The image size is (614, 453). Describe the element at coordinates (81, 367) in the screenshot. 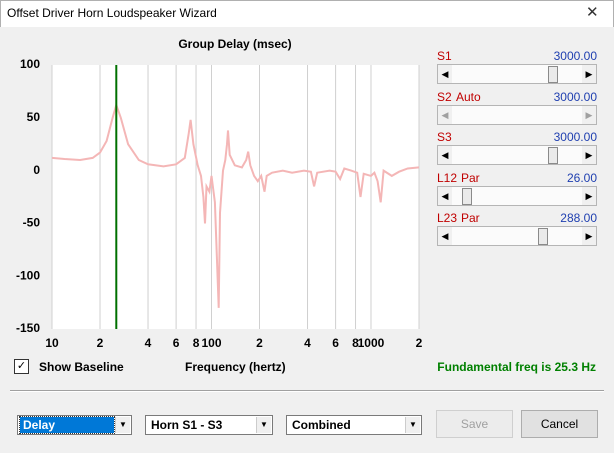

I see `checkbox-label: Show Baseline` at that location.